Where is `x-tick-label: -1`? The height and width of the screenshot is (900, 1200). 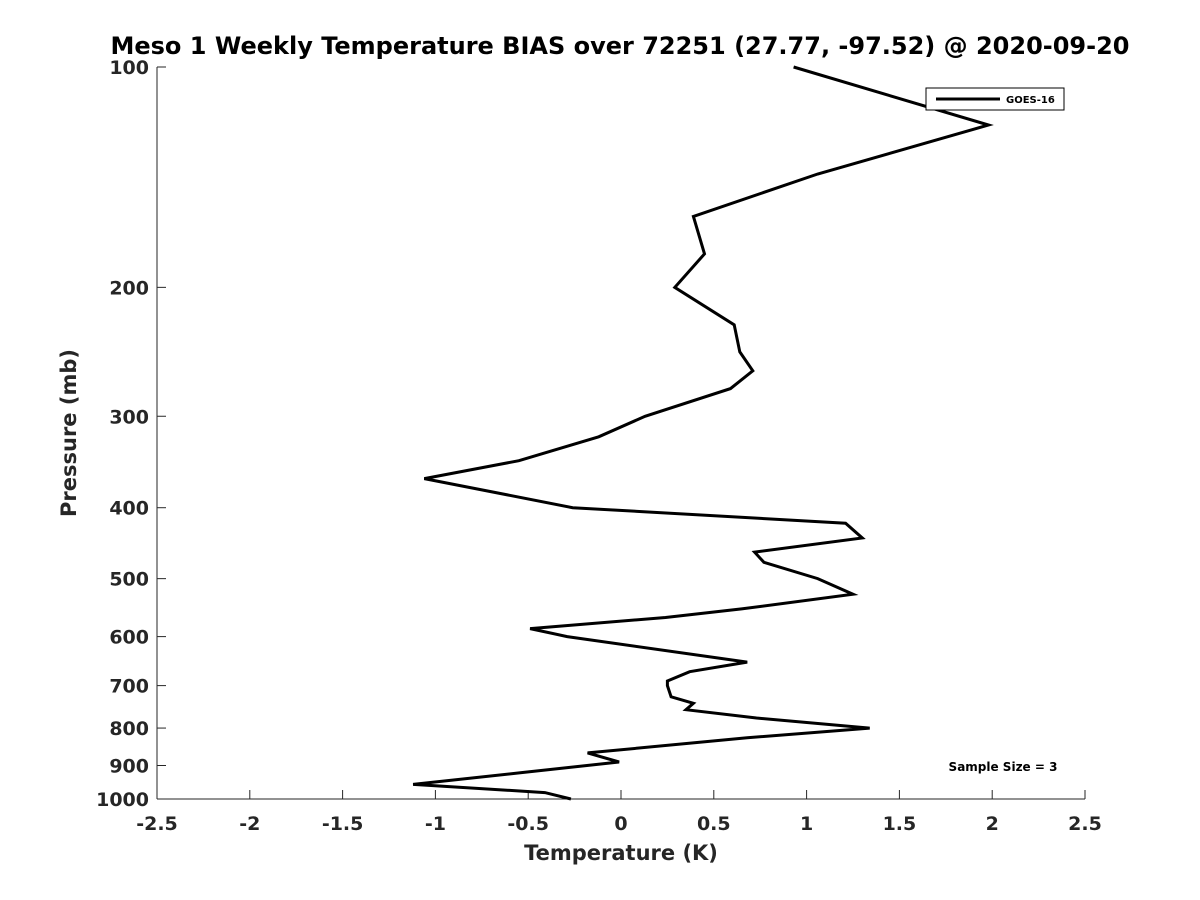 x-tick-label: -1 is located at coordinates (435, 824).